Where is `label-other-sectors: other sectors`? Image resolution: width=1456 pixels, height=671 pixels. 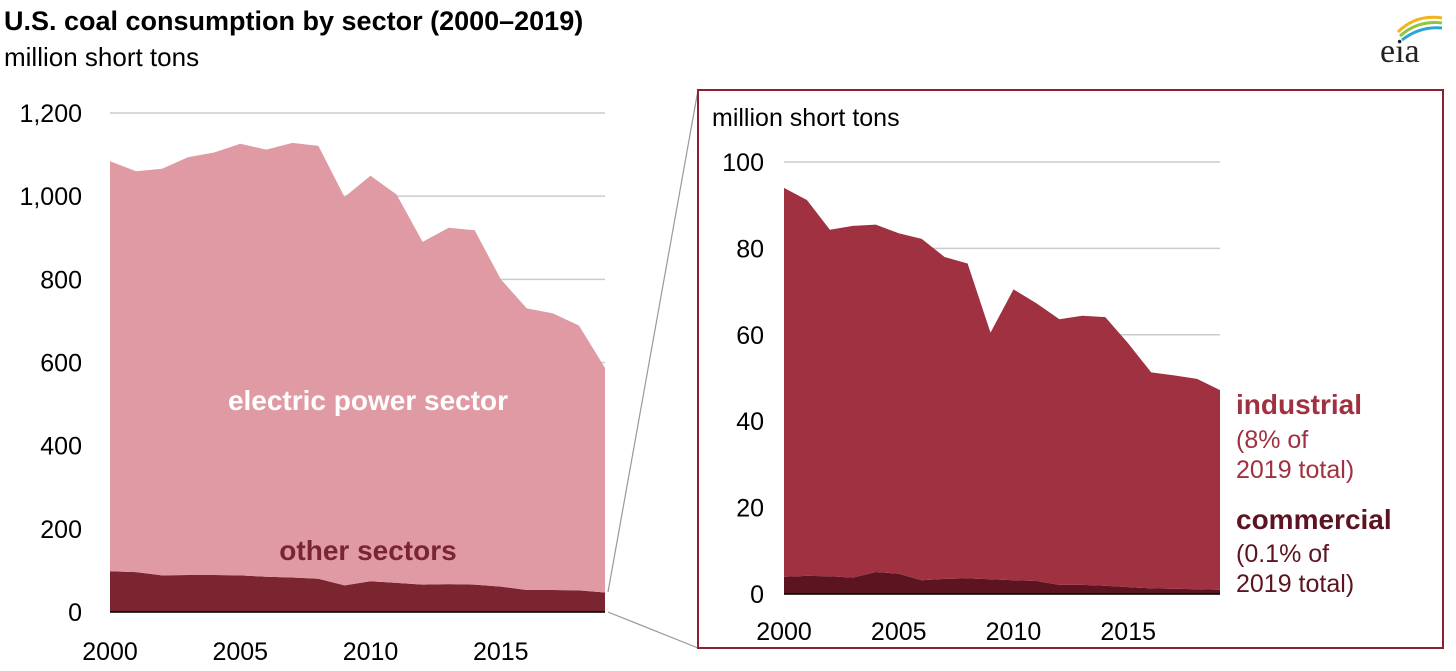
label-other-sectors: other sectors is located at coordinates (367, 550).